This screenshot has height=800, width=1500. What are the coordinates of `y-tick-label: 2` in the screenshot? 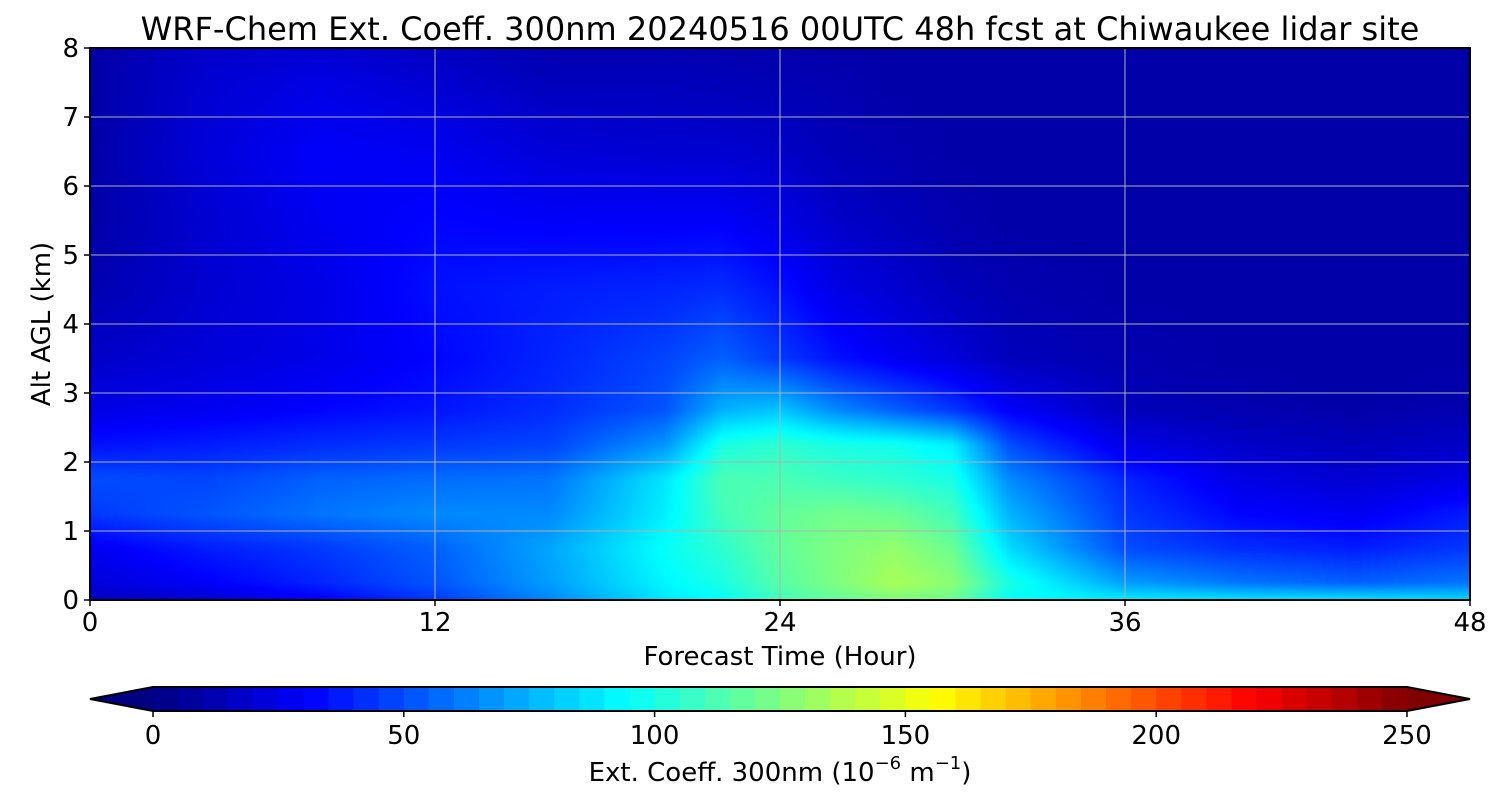 It's located at (70, 463).